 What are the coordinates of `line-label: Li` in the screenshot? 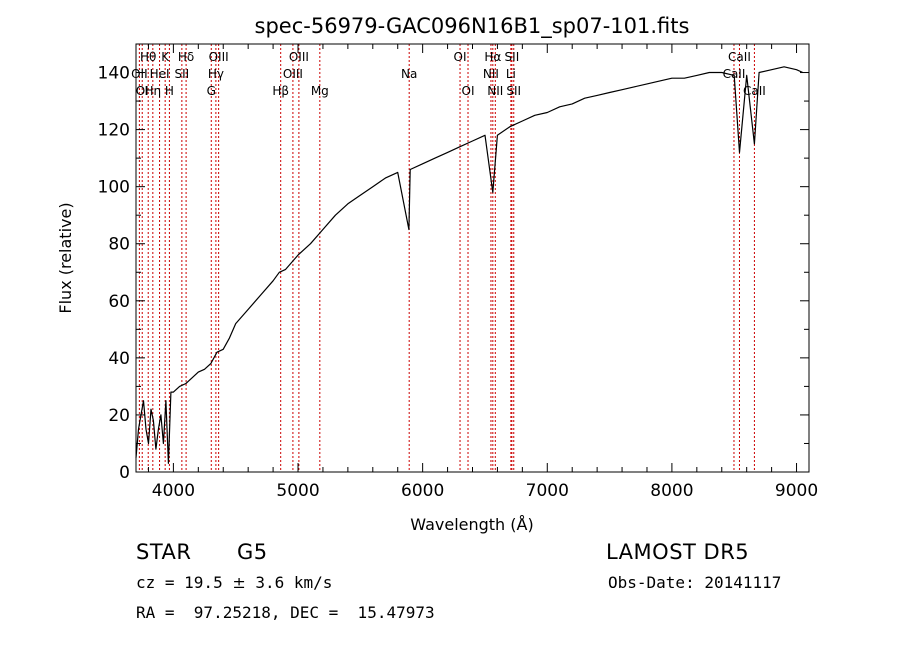 It's located at (511, 74).